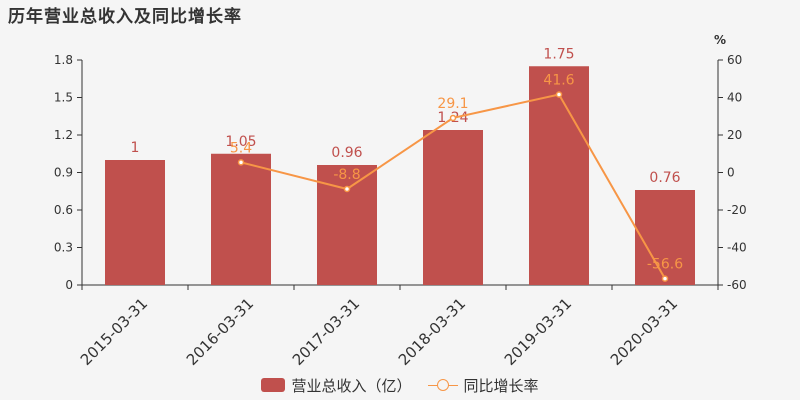 This screenshot has width=800, height=400. I want to click on legend: 营业总收入（亿） 同比增长率, so click(400, 385).